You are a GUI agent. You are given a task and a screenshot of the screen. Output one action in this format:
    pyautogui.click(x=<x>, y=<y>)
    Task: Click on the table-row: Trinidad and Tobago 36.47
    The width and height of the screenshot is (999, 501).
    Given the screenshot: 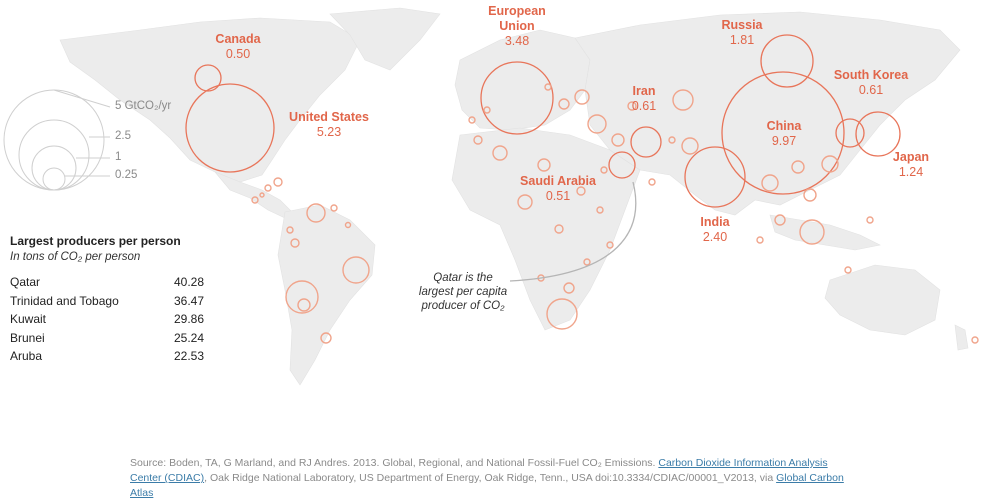 What is the action you would take?
    pyautogui.click(x=107, y=300)
    